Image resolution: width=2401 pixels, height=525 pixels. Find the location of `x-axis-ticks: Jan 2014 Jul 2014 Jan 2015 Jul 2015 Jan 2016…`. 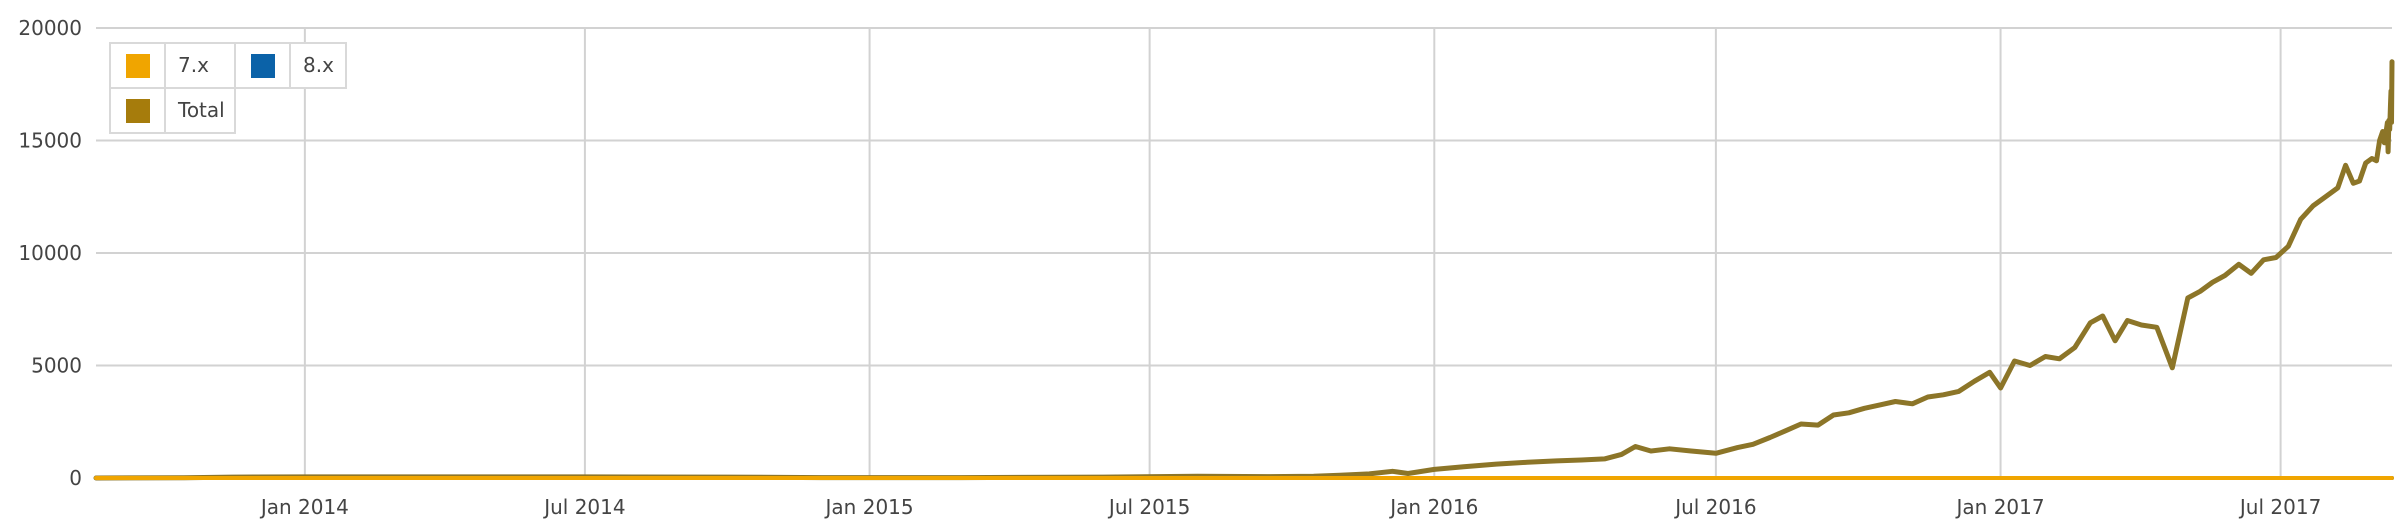

x-axis-ticks: Jan 2014 Jul 2014 Jan 2015 Jul 2015 Jan 2016… is located at coordinates (1290, 507).